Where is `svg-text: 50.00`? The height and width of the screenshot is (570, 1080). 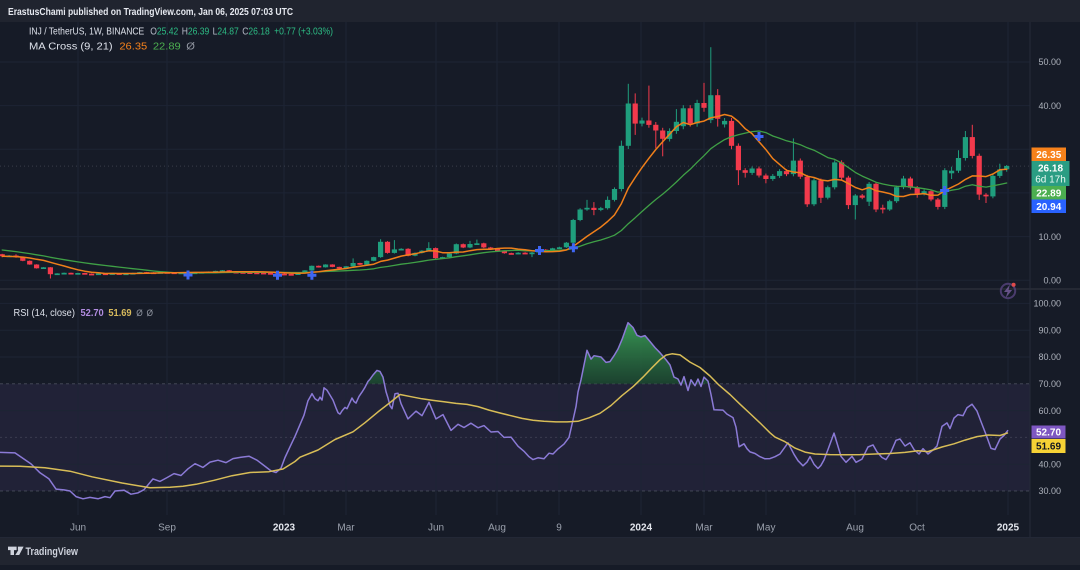 svg-text: 50.00 is located at coordinates (1049, 62).